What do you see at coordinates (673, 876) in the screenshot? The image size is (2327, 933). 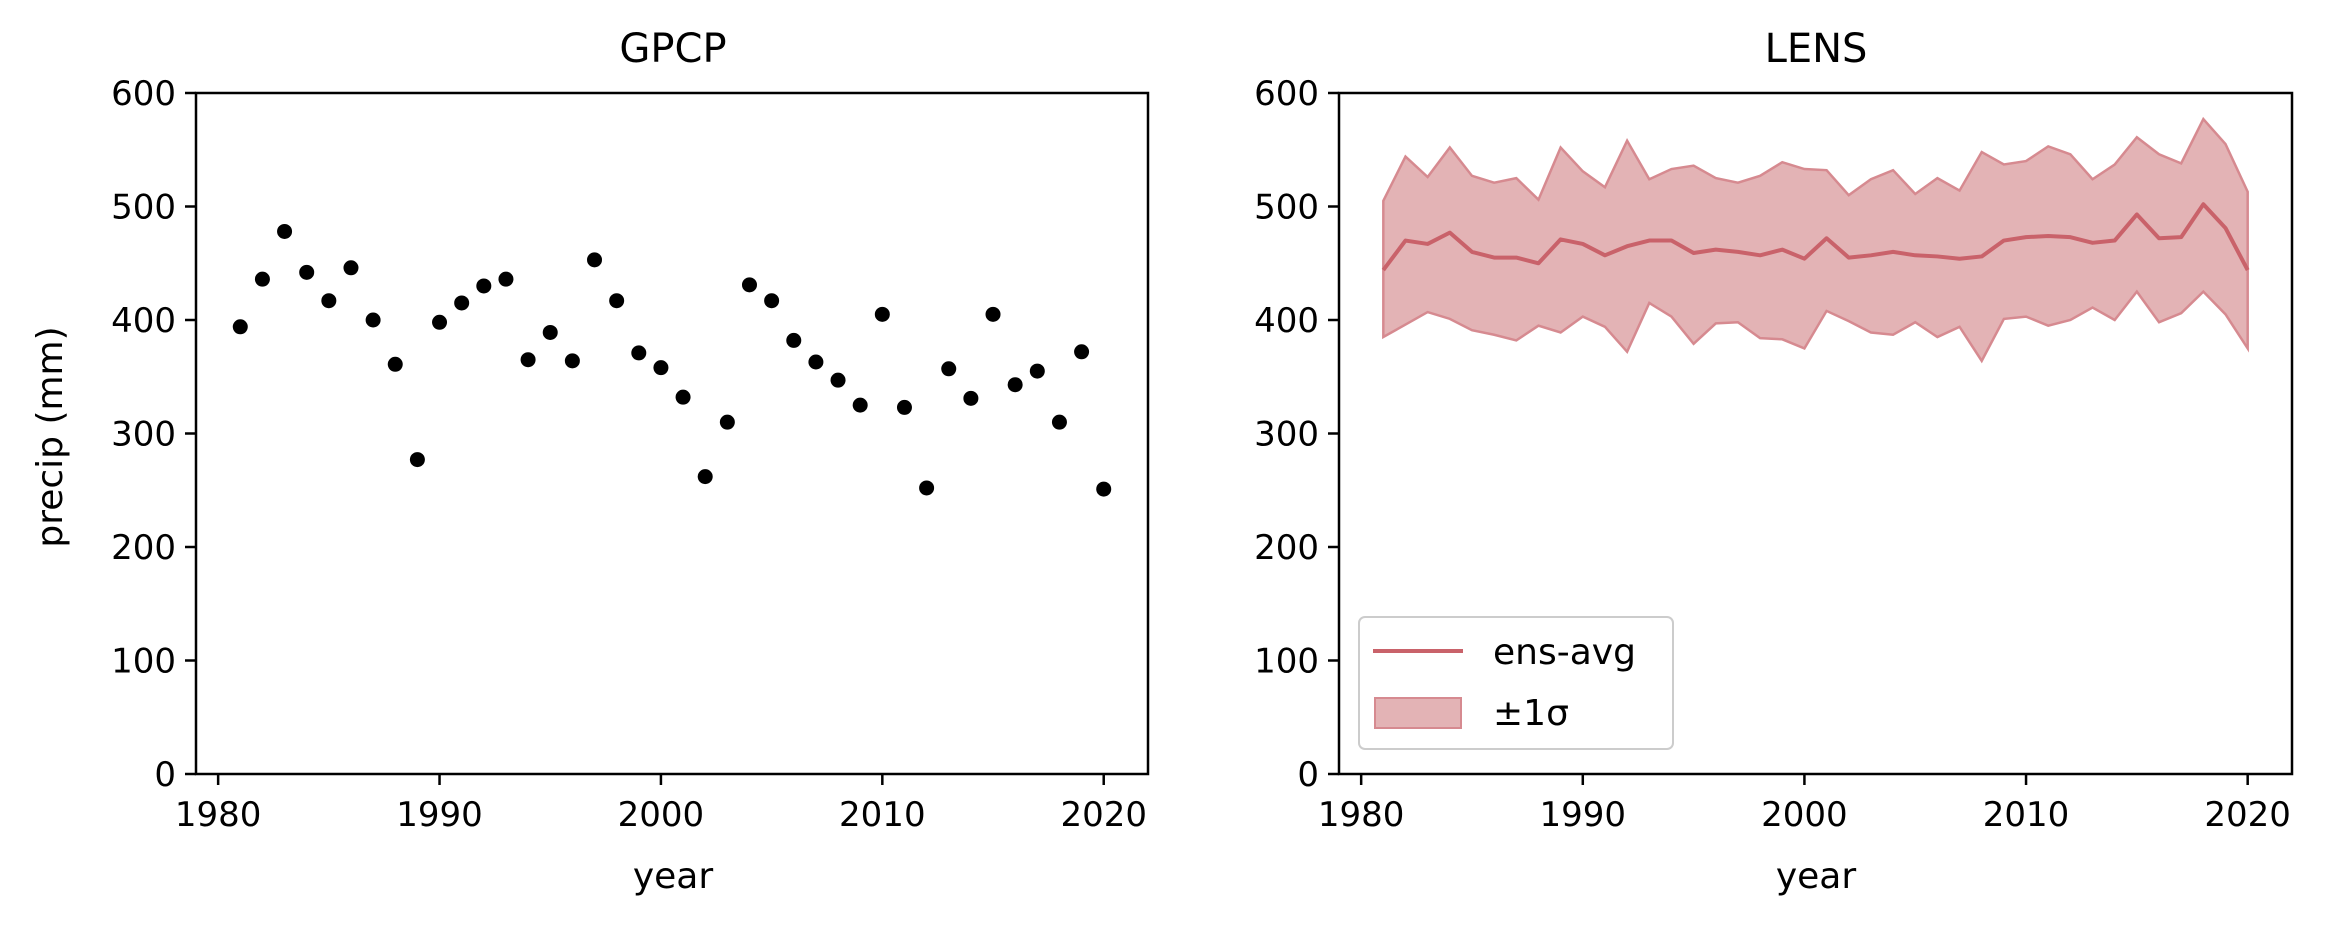 I see `gpcp-x-axis-label: year` at bounding box center [673, 876].